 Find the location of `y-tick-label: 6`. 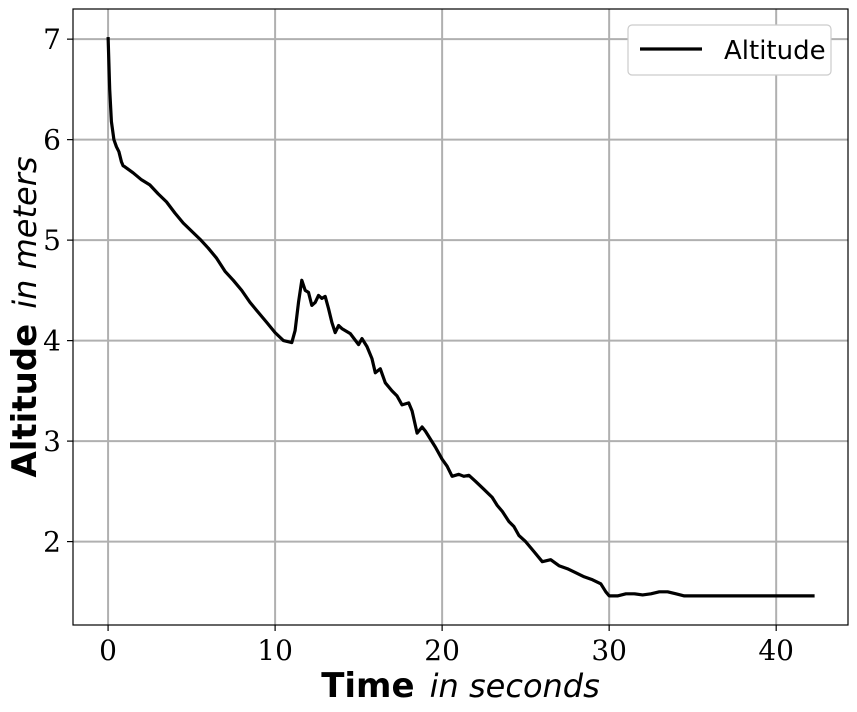

y-tick-label: 6 is located at coordinates (52, 140).